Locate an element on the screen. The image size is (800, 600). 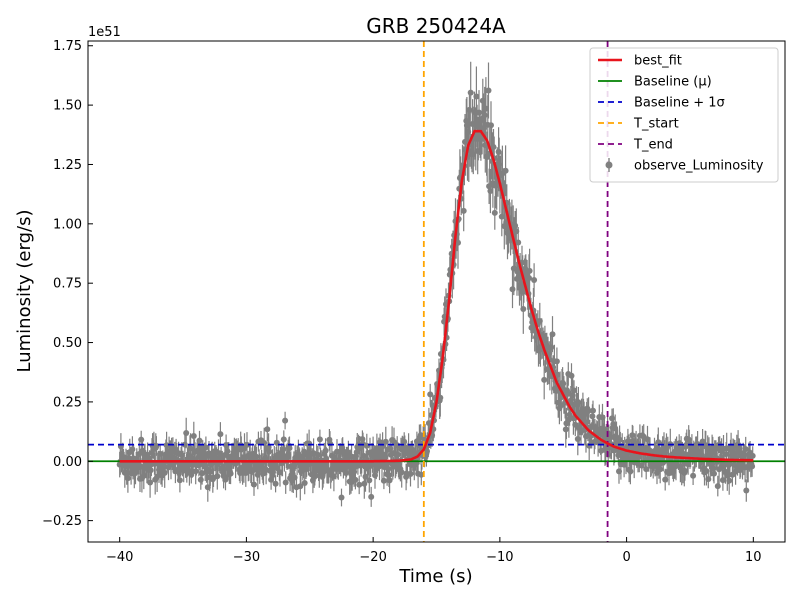
legend-label: observe_Luminosity is located at coordinates (699, 166).